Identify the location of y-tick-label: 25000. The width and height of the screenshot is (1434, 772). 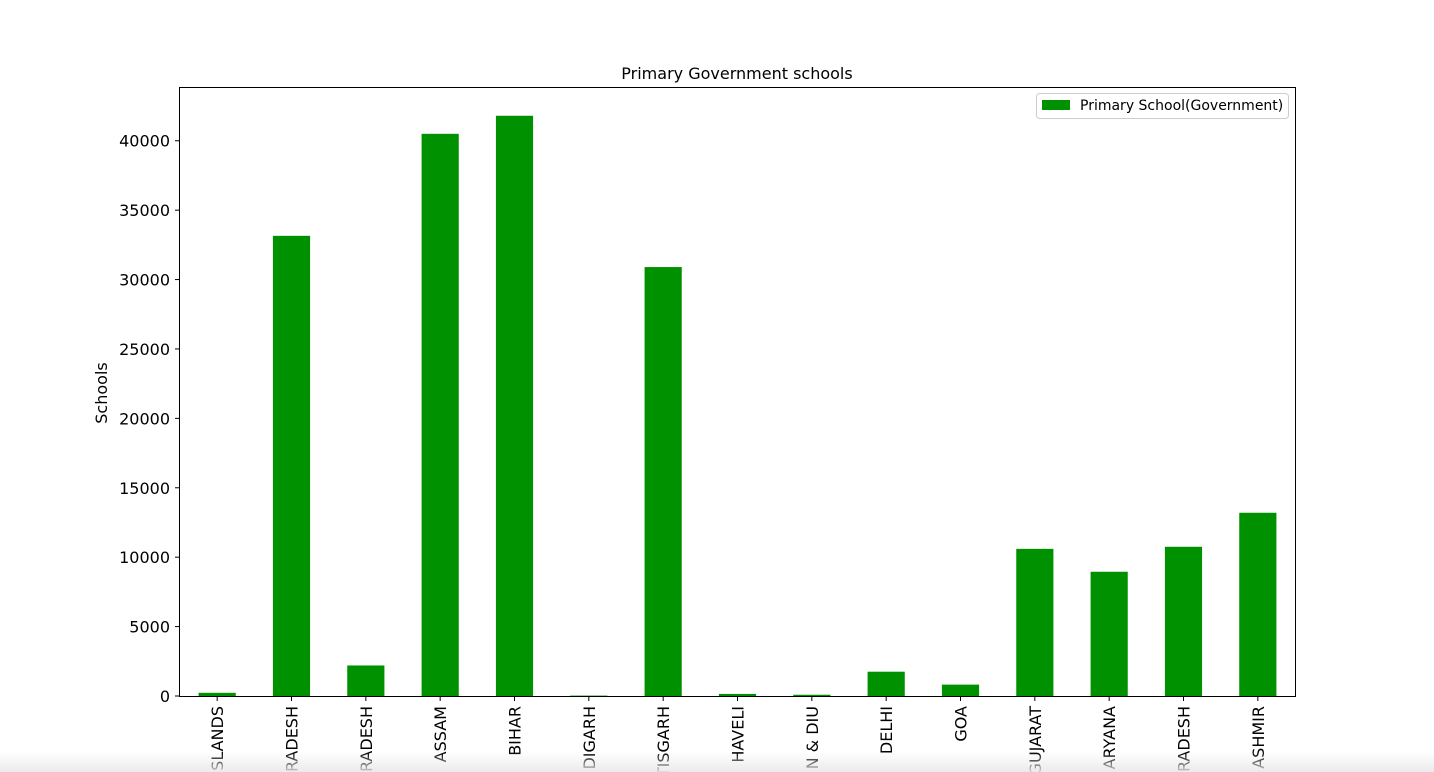
(144, 349).